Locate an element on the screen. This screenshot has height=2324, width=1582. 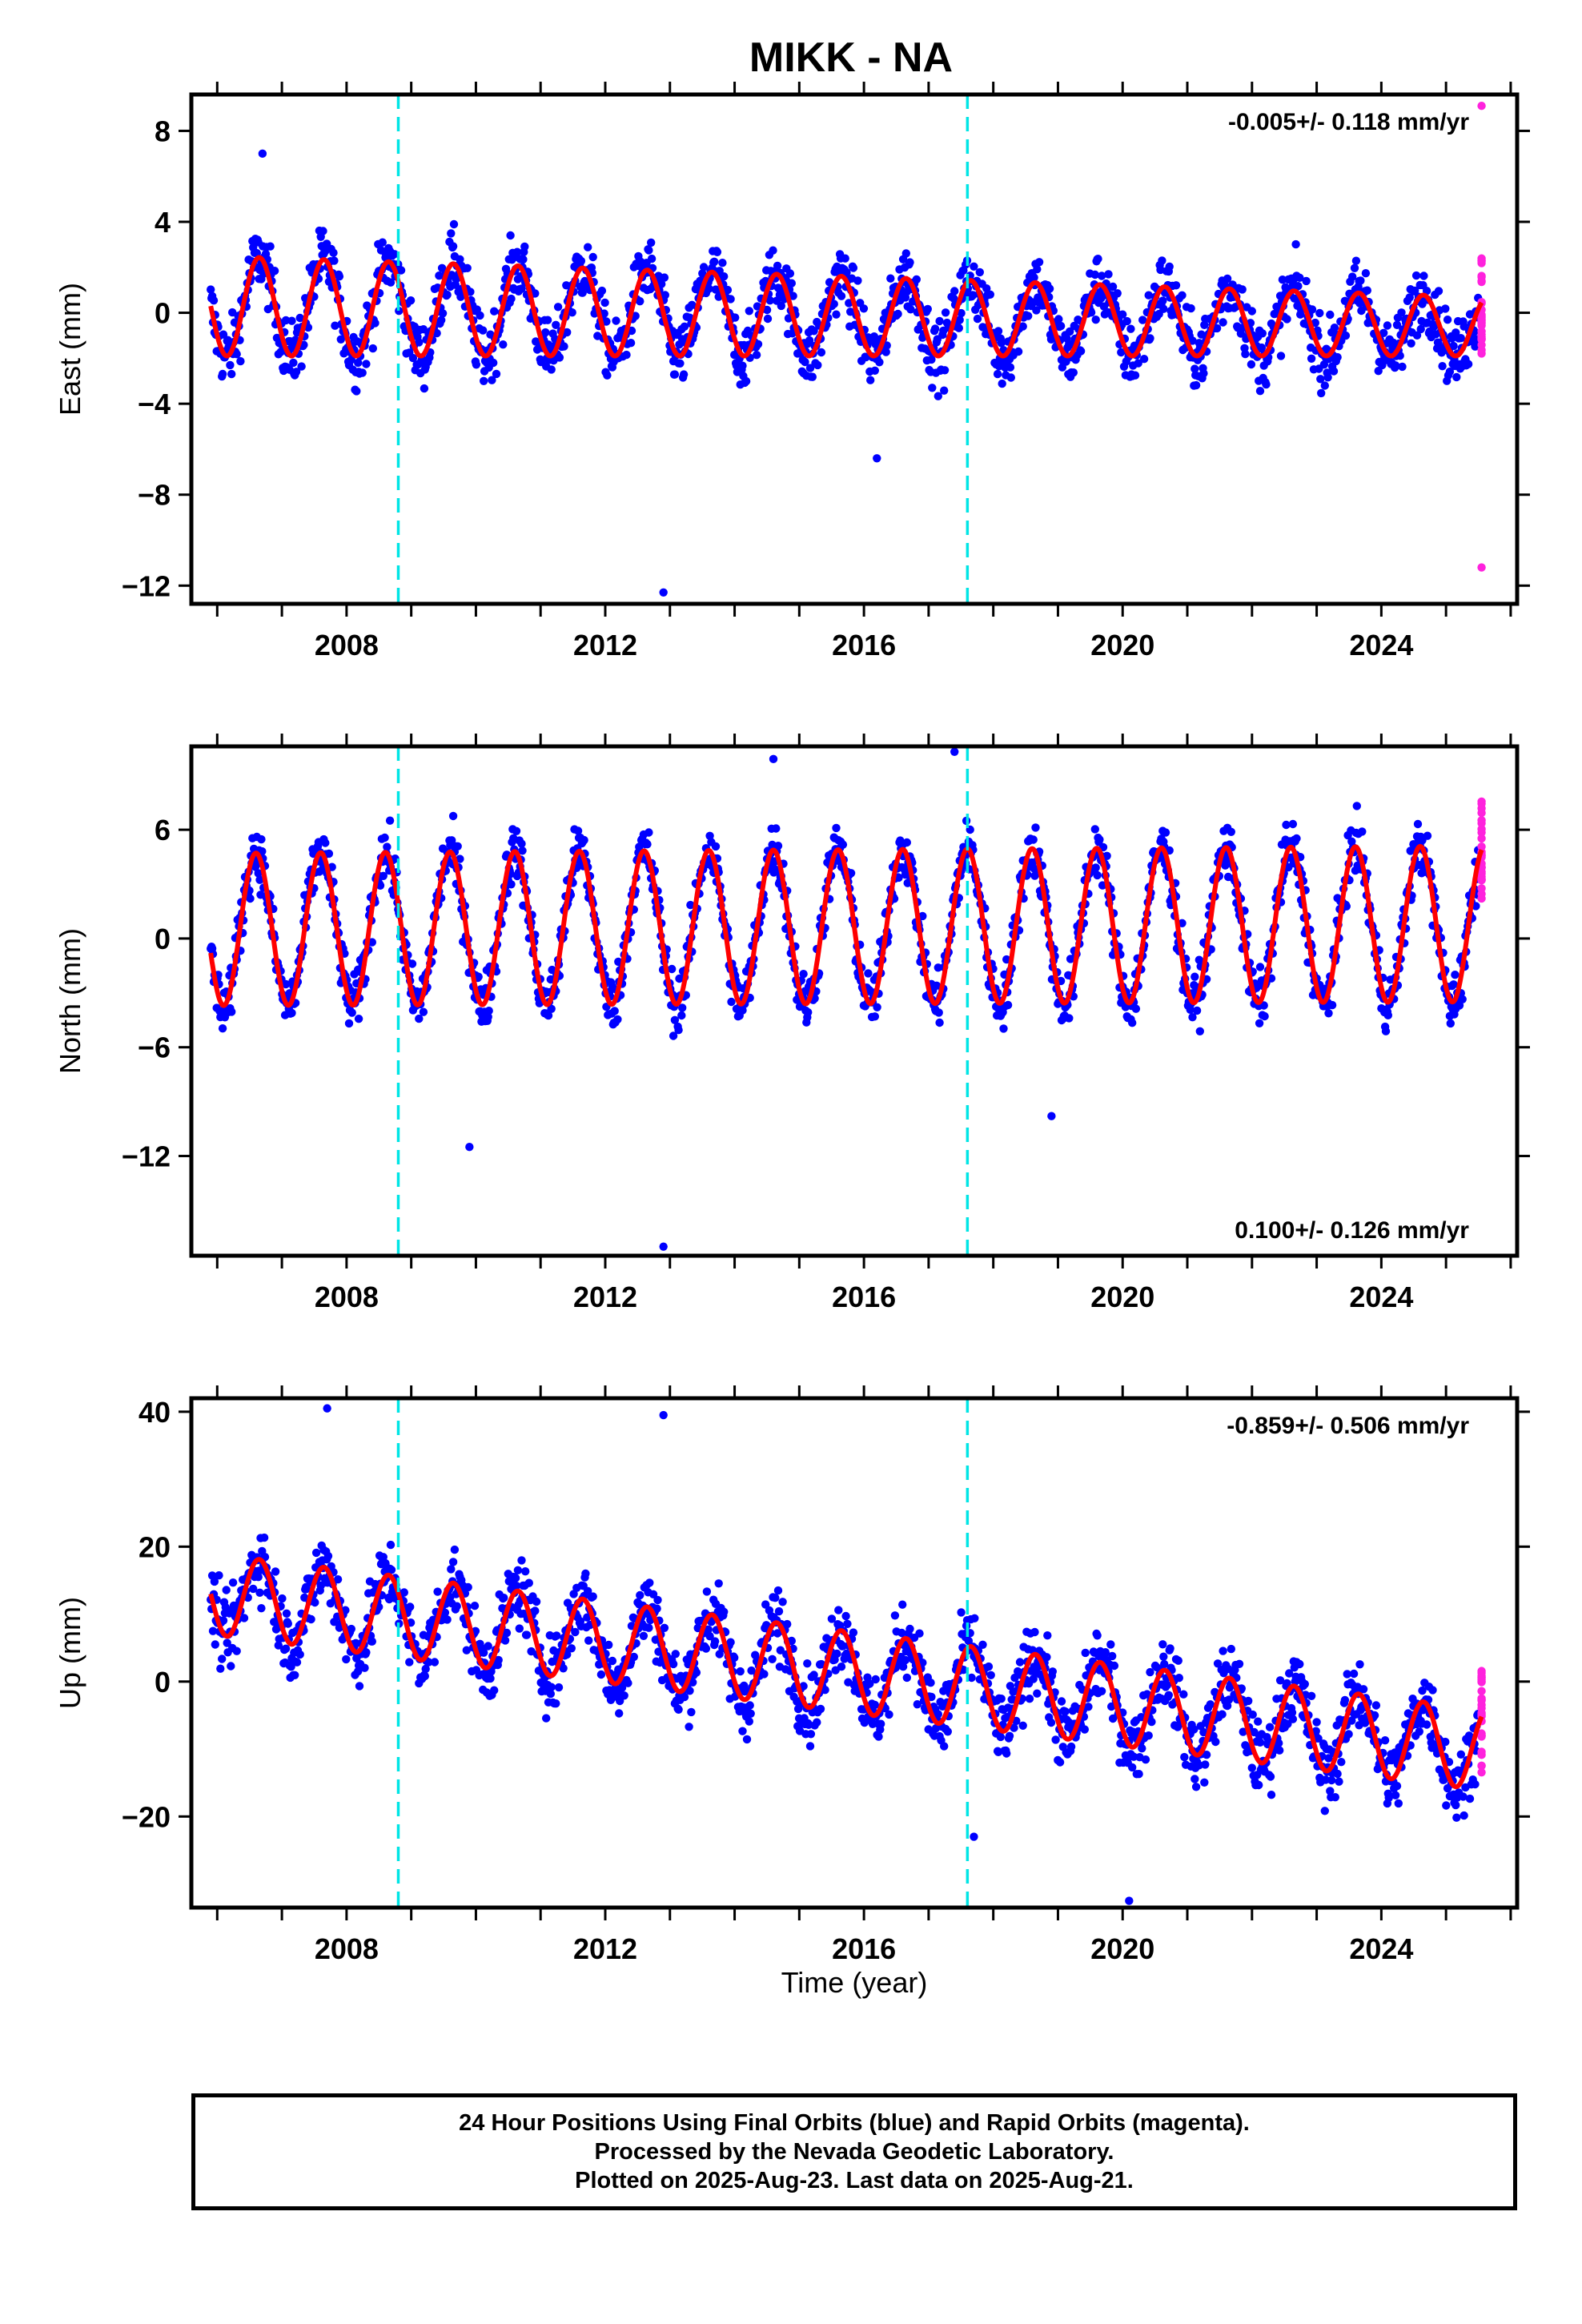
outlier-point is located at coordinates (663, 1246).